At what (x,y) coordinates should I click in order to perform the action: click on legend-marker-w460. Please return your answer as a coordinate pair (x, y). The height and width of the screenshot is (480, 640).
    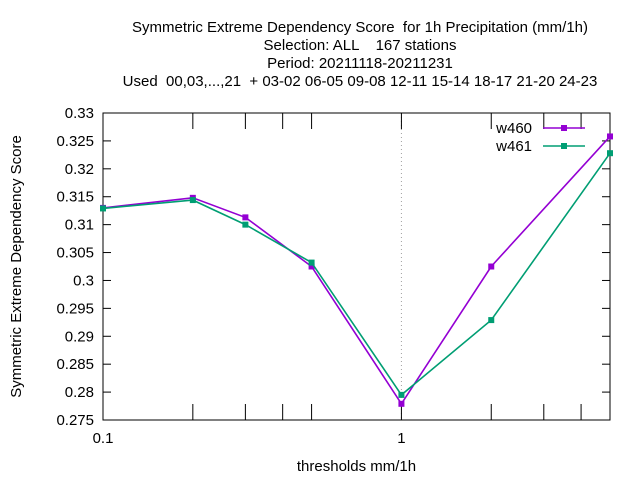
    Looking at the image, I should click on (564, 128).